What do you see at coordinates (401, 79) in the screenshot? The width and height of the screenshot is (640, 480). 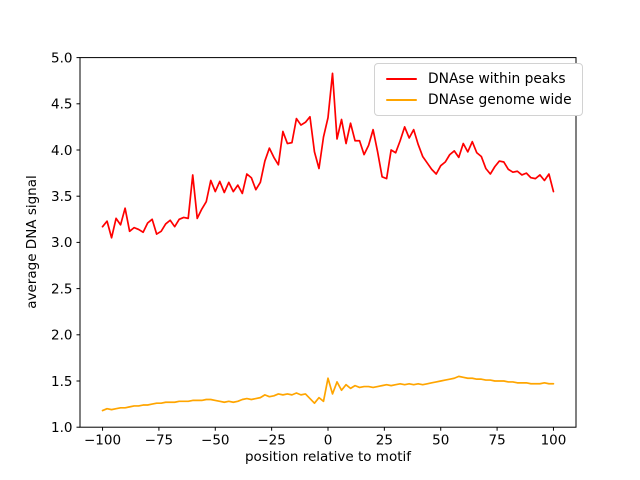 I see `red-line-swatch` at bounding box center [401, 79].